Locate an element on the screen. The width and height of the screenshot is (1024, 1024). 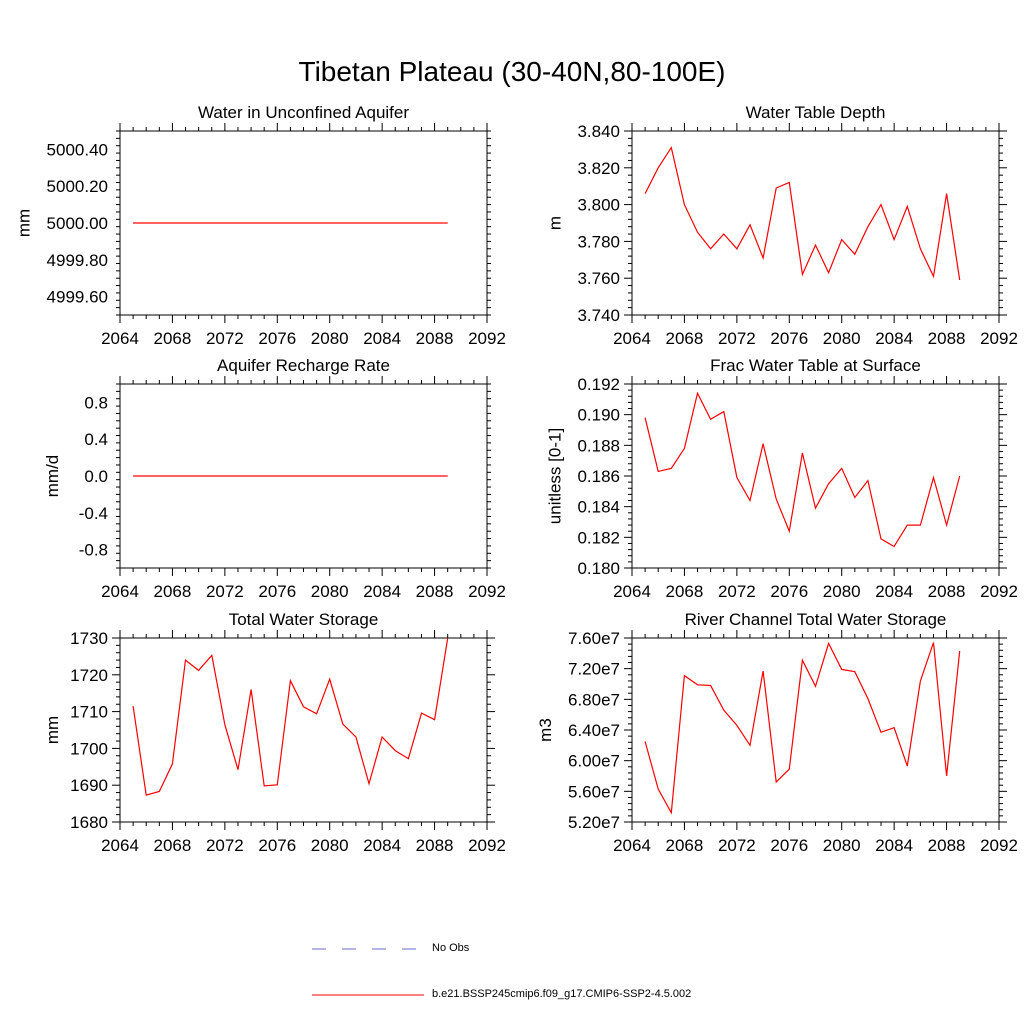
y-tick-label: 3.780 is located at coordinates (598, 241).